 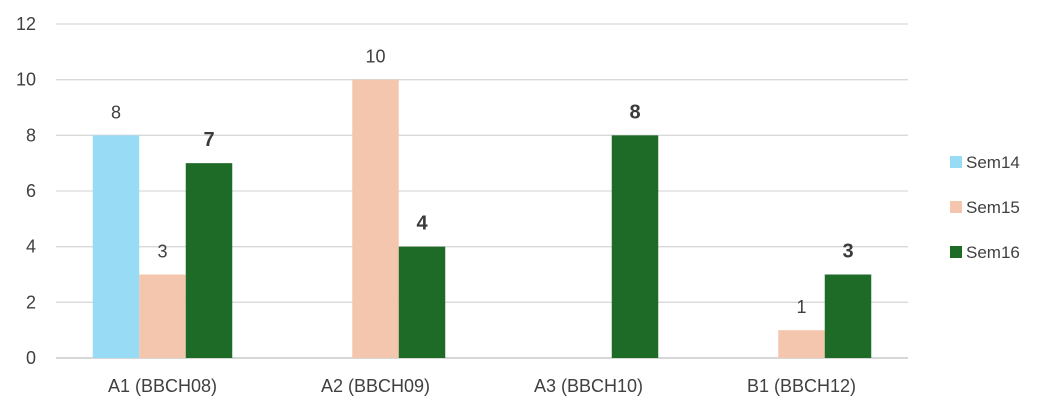 I want to click on legend-item-sem14: Sem14, so click(x=985, y=162).